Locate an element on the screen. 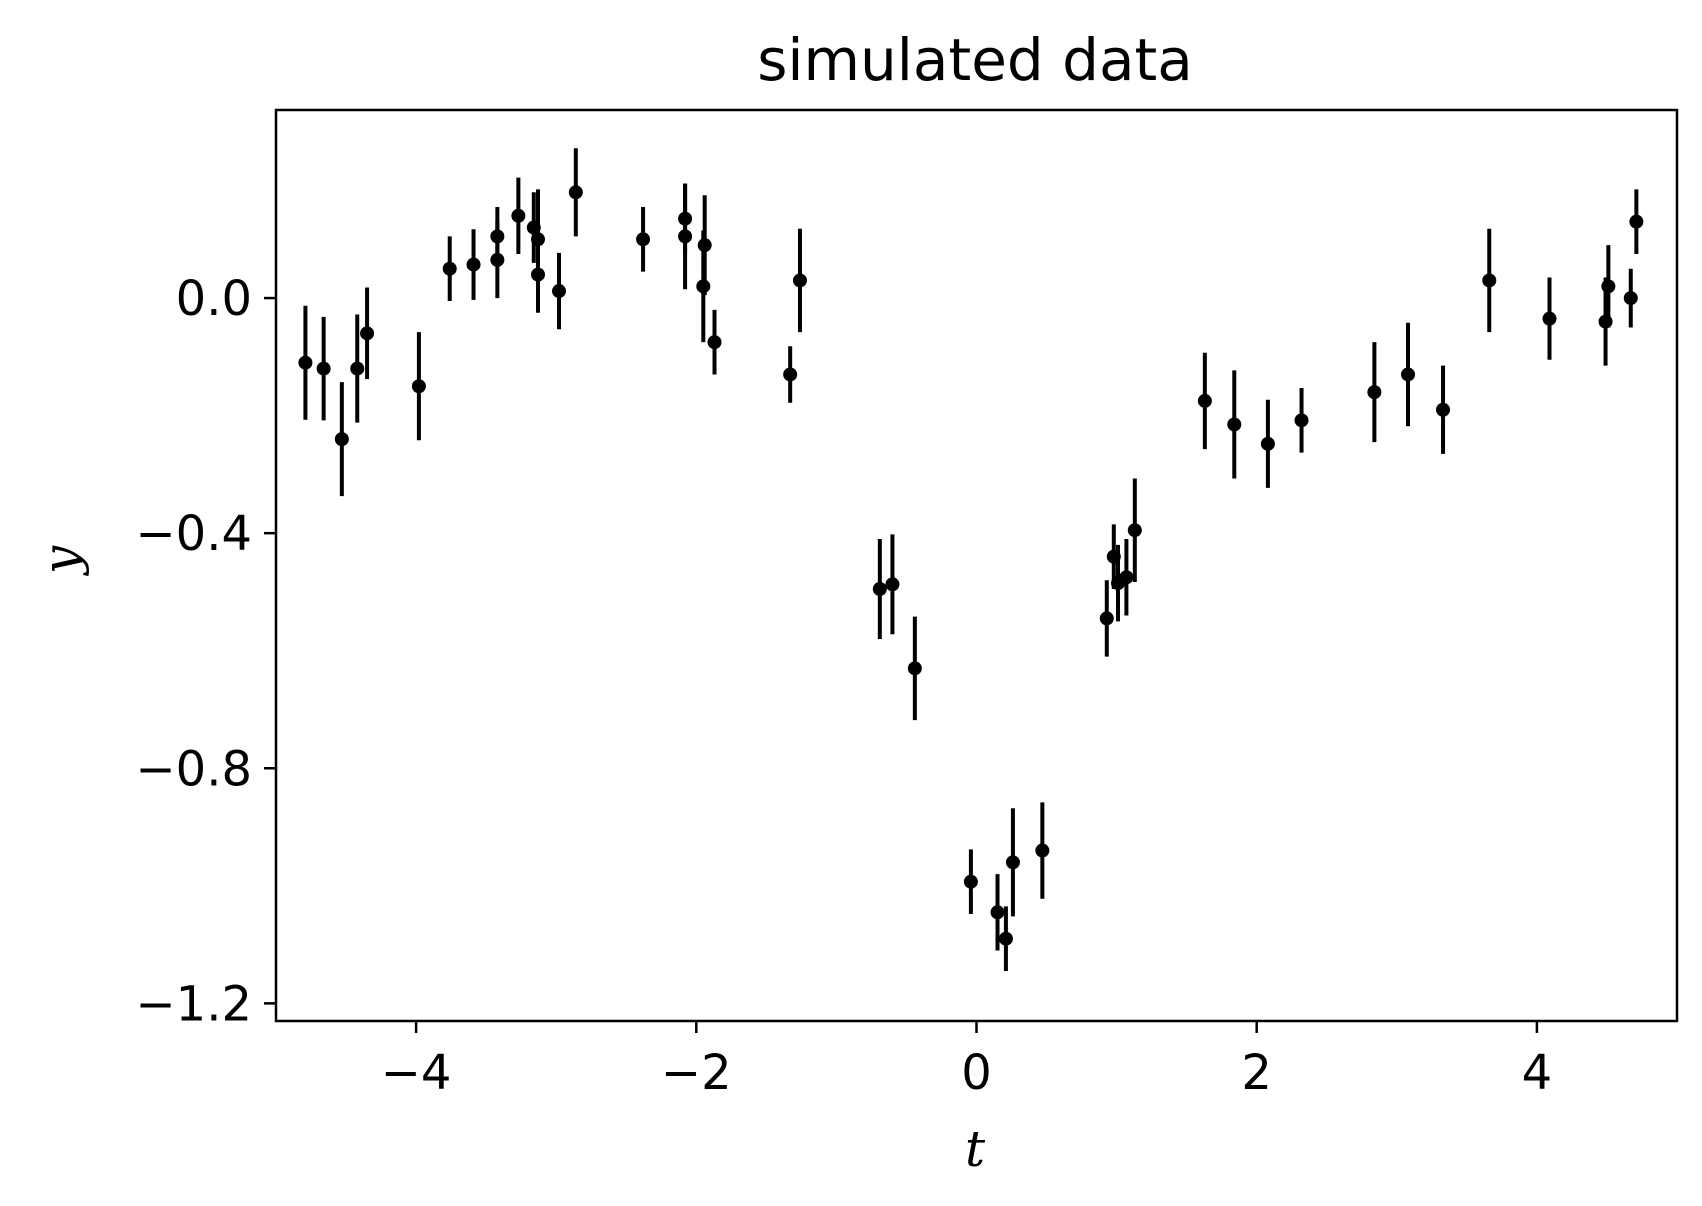 This screenshot has height=1206, width=1702. x-axis-label: t is located at coordinates (975, 1149).